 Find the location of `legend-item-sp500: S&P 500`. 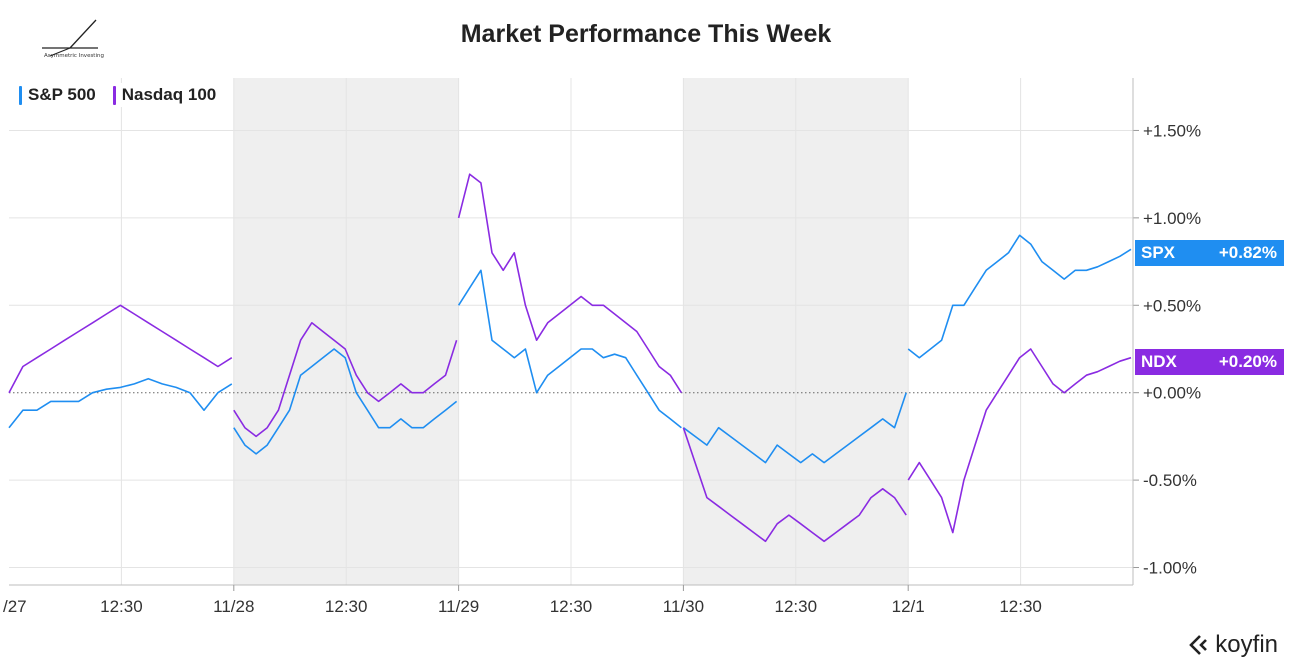

legend-item-sp500: S&P 500 is located at coordinates (59, 95).